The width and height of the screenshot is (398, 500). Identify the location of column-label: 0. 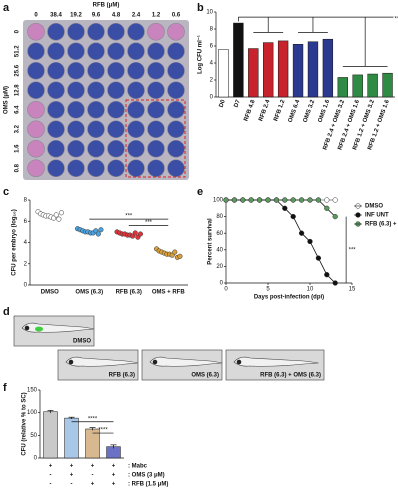
(36, 16).